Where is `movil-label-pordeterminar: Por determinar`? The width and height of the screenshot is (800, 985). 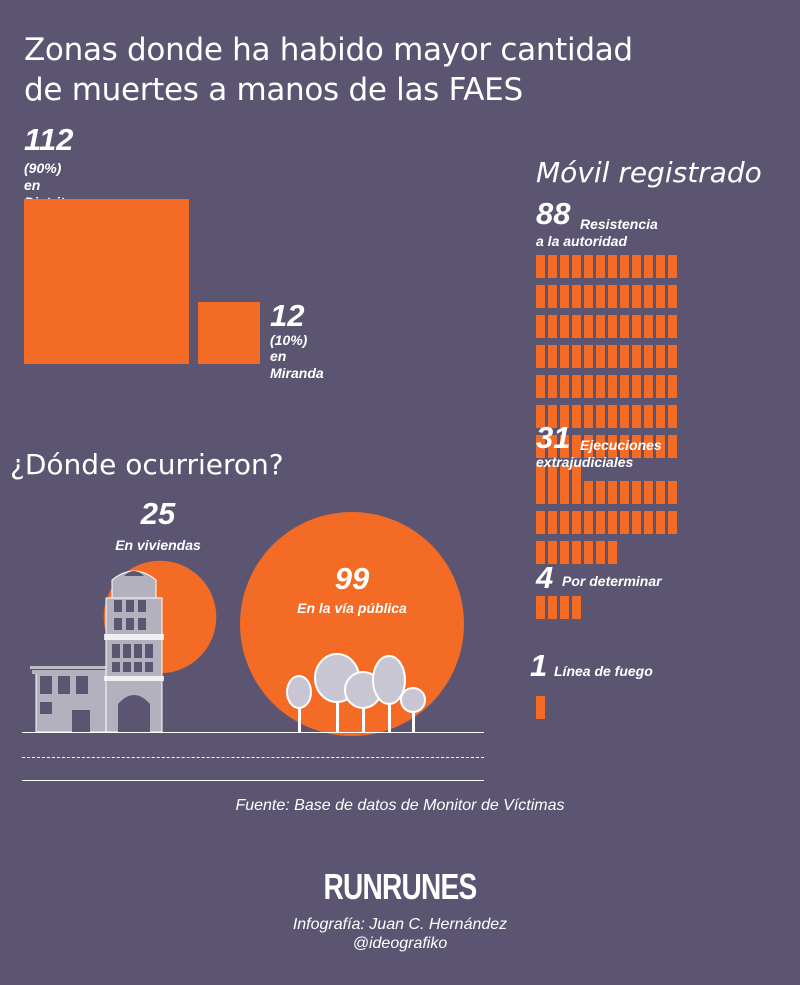
movil-label-pordeterminar: Por determinar is located at coordinates (612, 581).